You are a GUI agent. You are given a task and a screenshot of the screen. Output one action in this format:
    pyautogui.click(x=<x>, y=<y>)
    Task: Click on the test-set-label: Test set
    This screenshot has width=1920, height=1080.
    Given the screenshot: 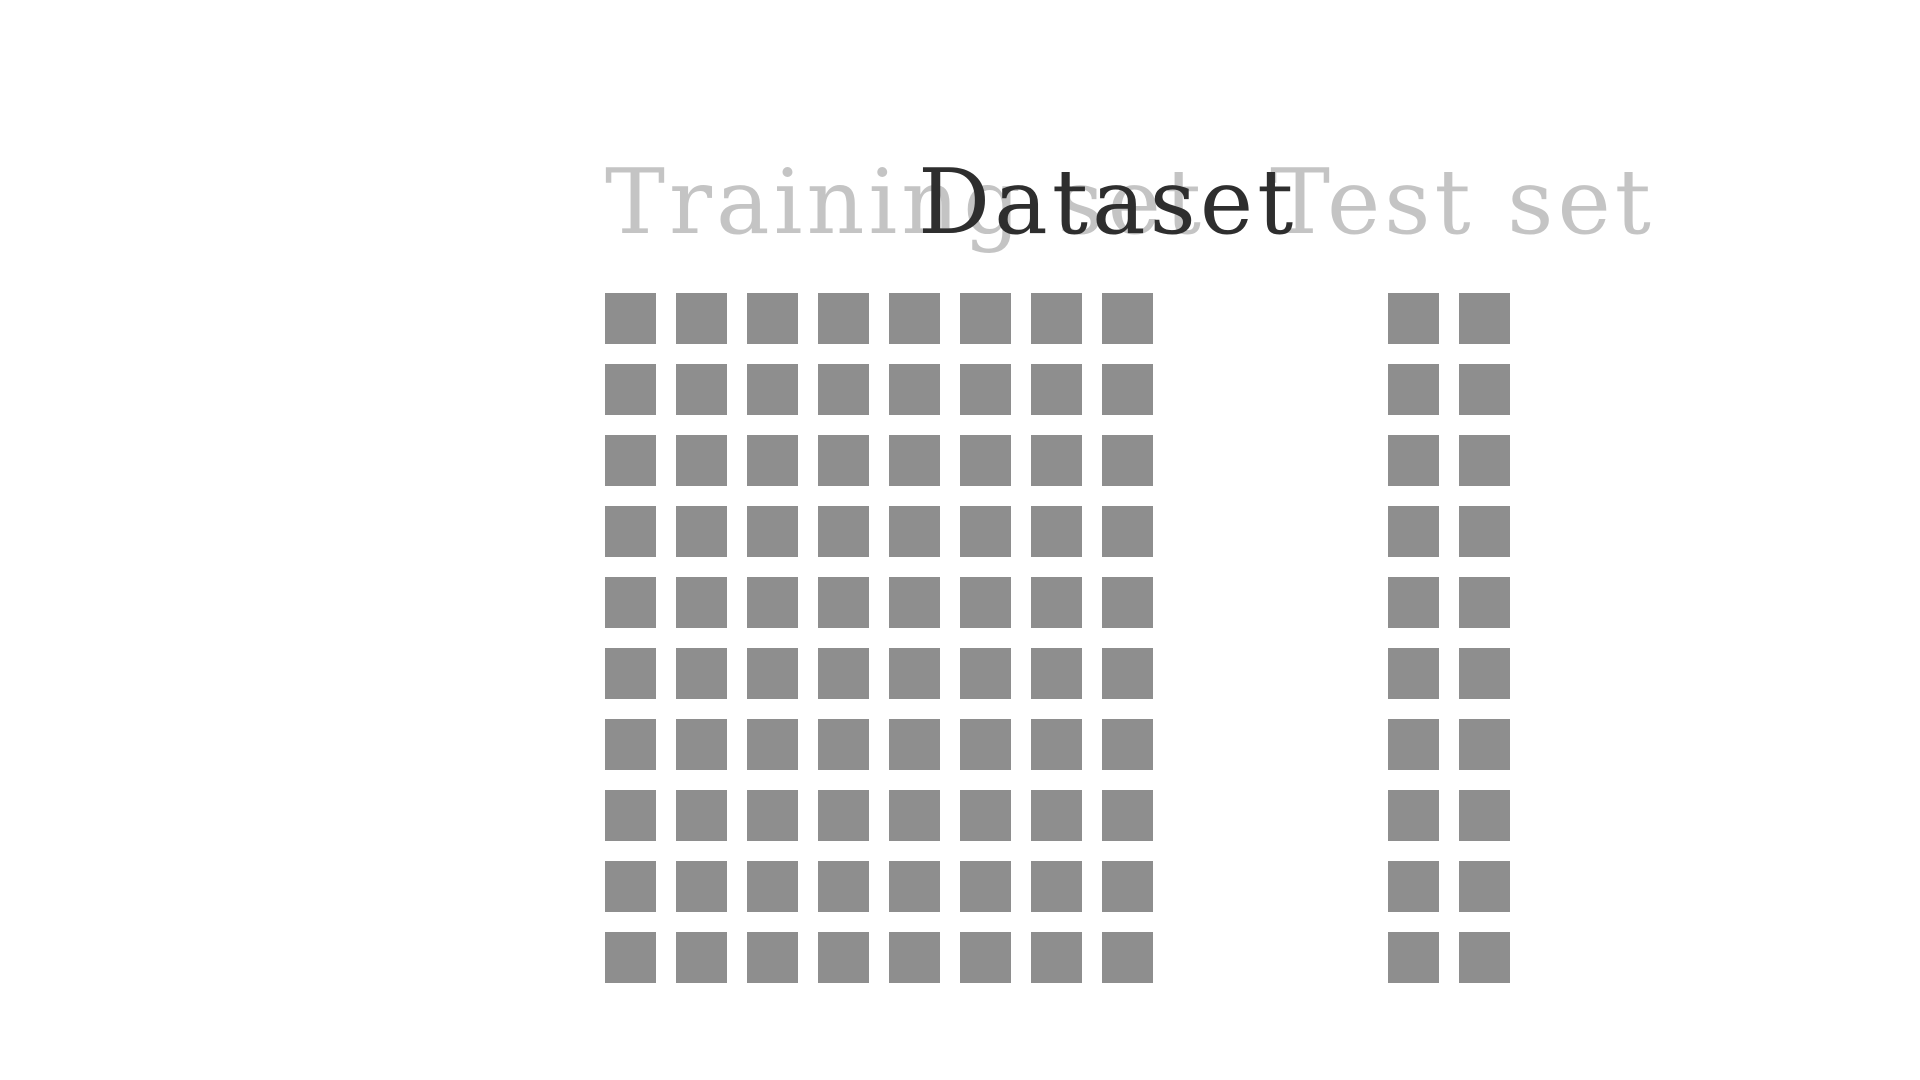 What is the action you would take?
    pyautogui.click(x=1462, y=202)
    